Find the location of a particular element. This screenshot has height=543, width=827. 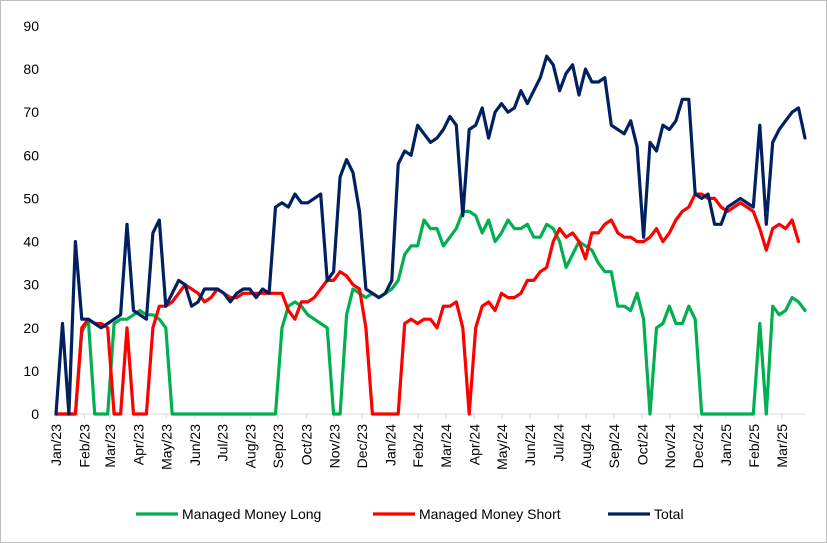

legend-label-2: Managed Money Short is located at coordinates (490, 514).